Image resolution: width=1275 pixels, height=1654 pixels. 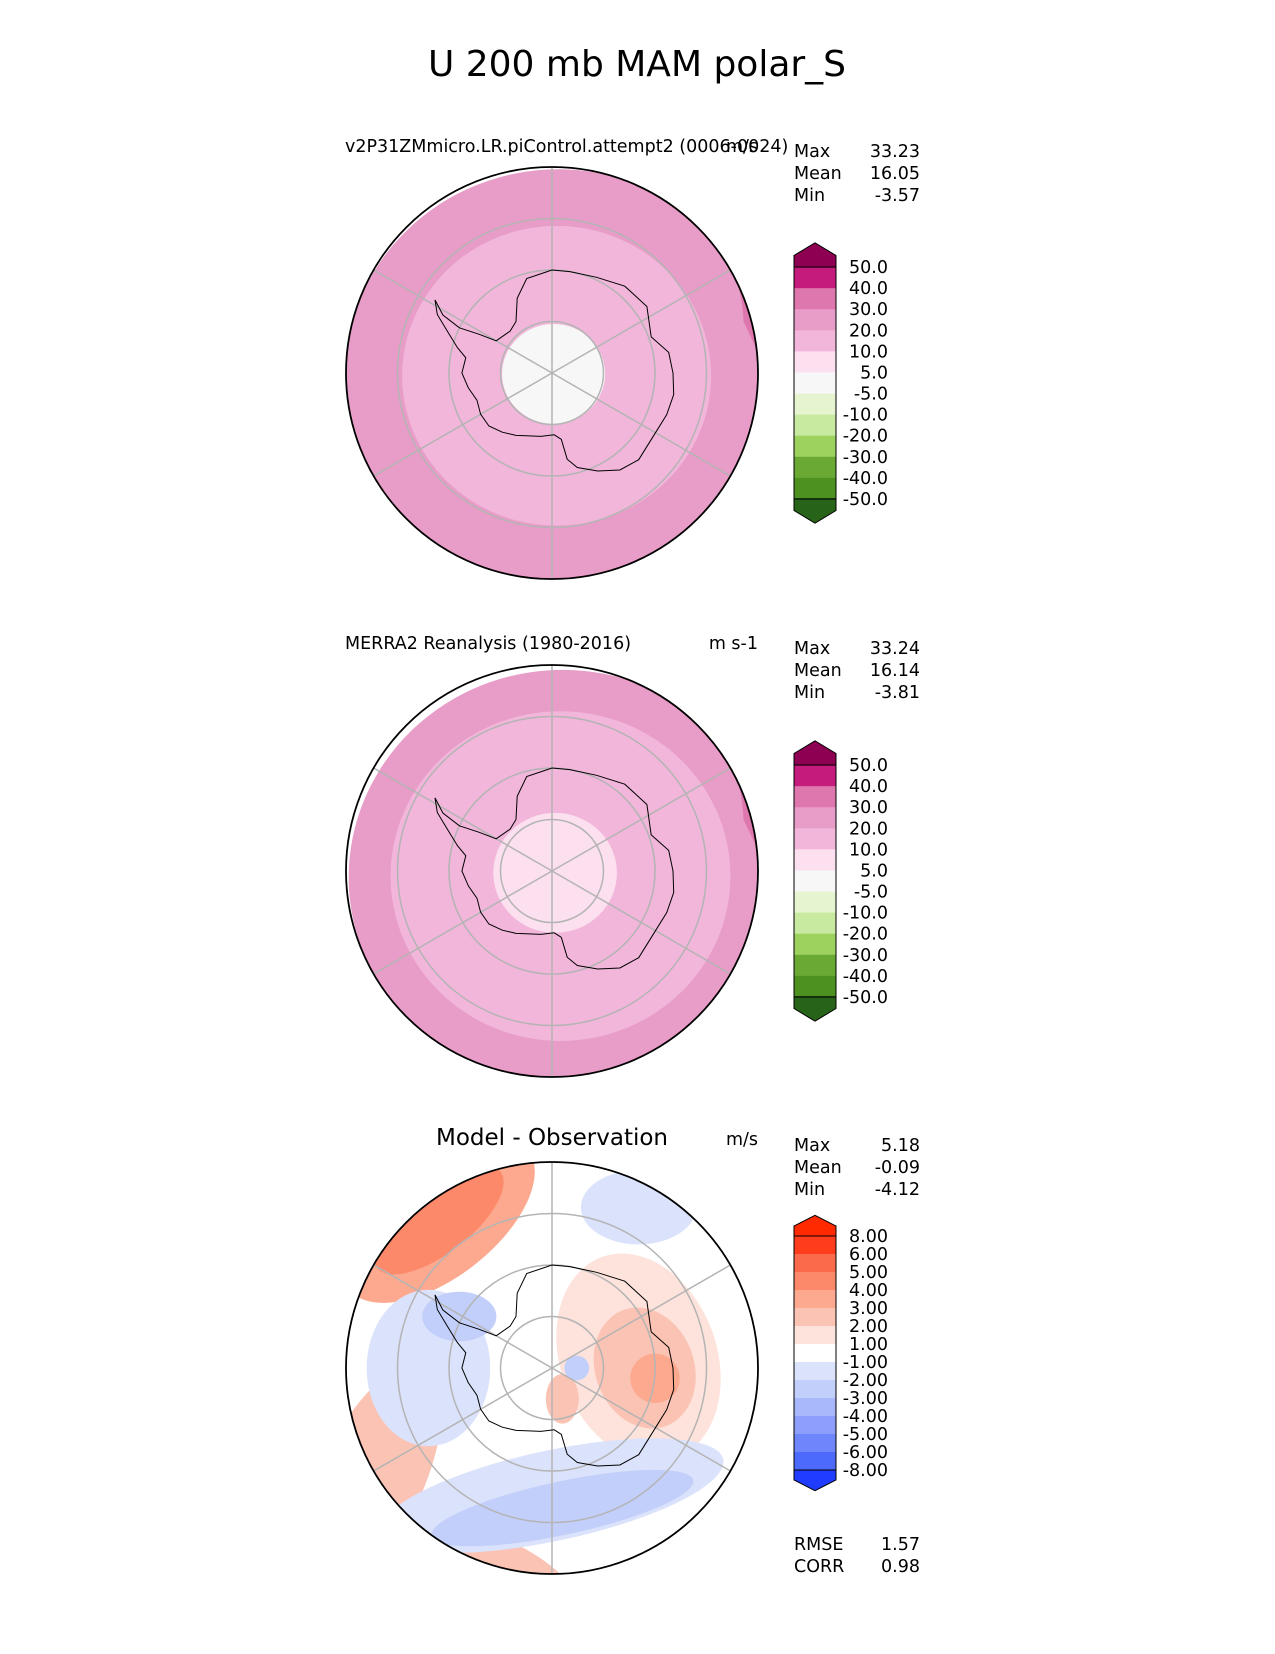 What do you see at coordinates (868, 1309) in the screenshot?
I see `colorbar-tick-label: 3.00` at bounding box center [868, 1309].